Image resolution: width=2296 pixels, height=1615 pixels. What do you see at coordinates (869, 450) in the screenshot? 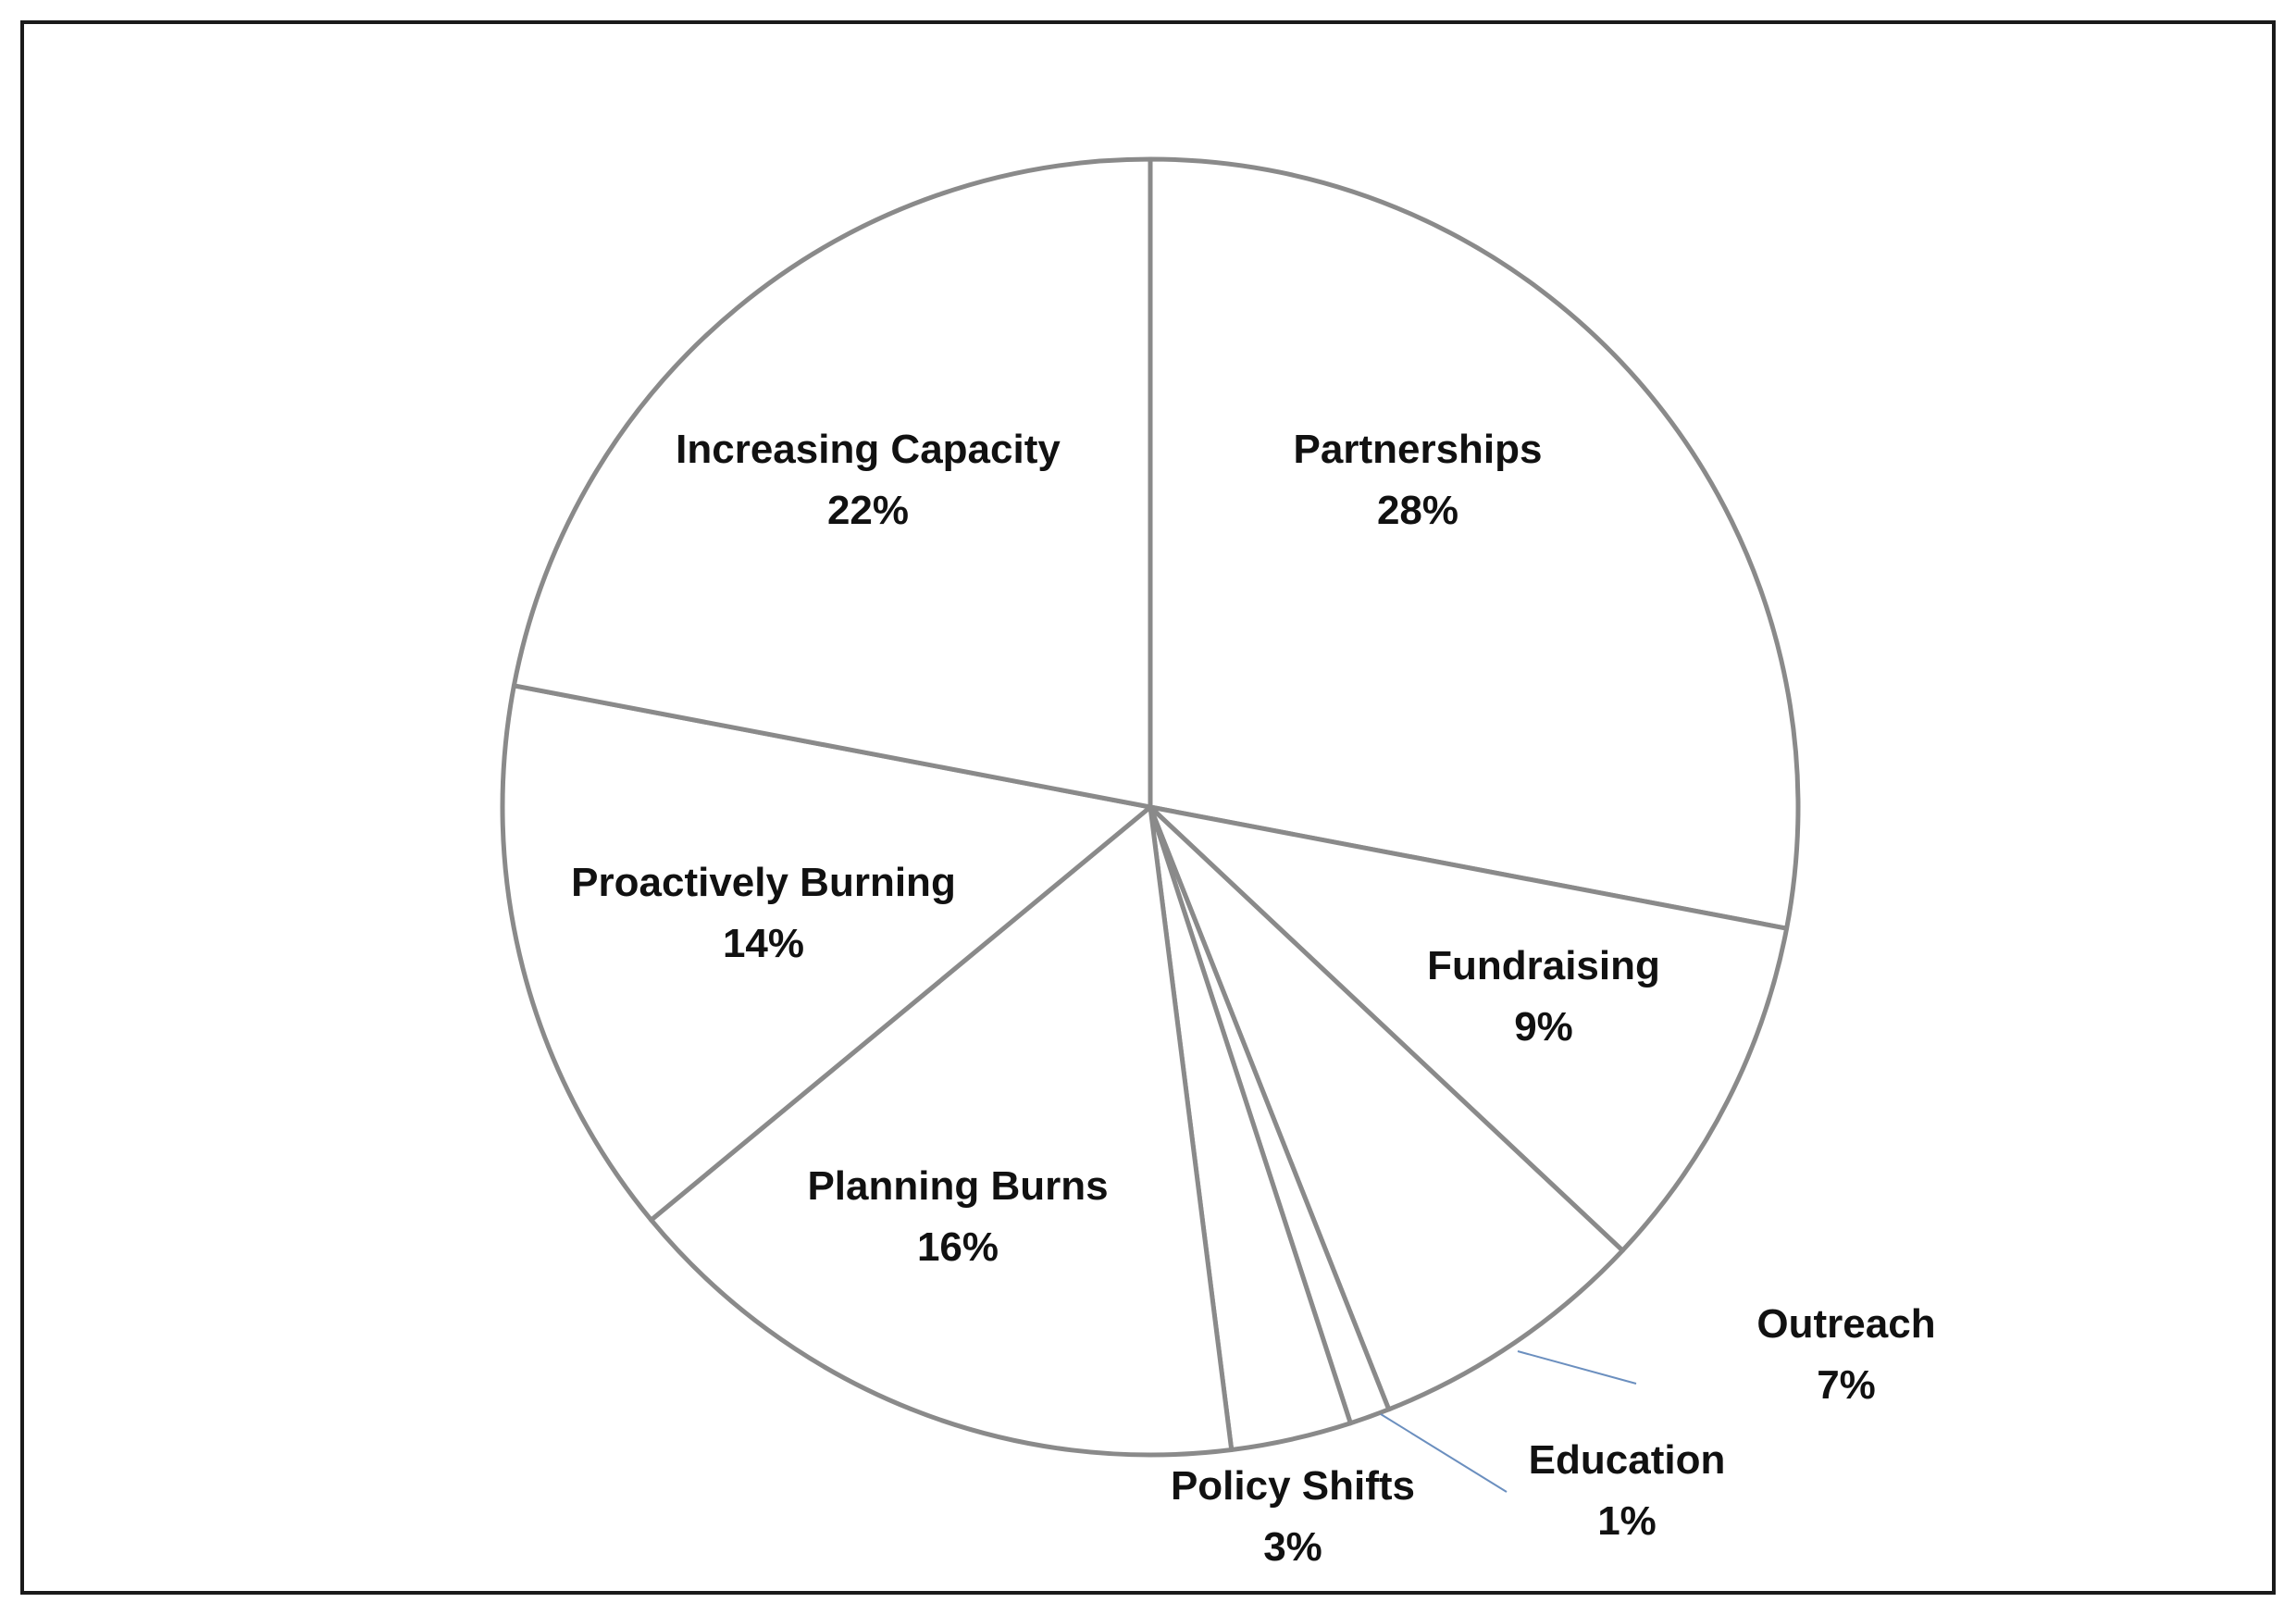
I see `slice-category-label: Increasing Capacity` at bounding box center [869, 450].